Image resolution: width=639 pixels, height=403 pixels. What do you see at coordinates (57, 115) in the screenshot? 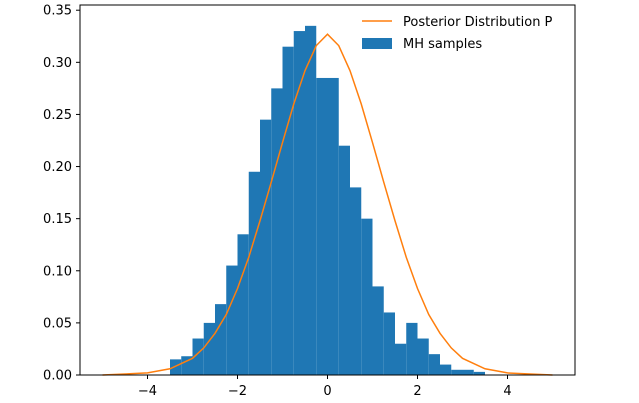
I see `y-tick-label: 0.25` at bounding box center [57, 115].